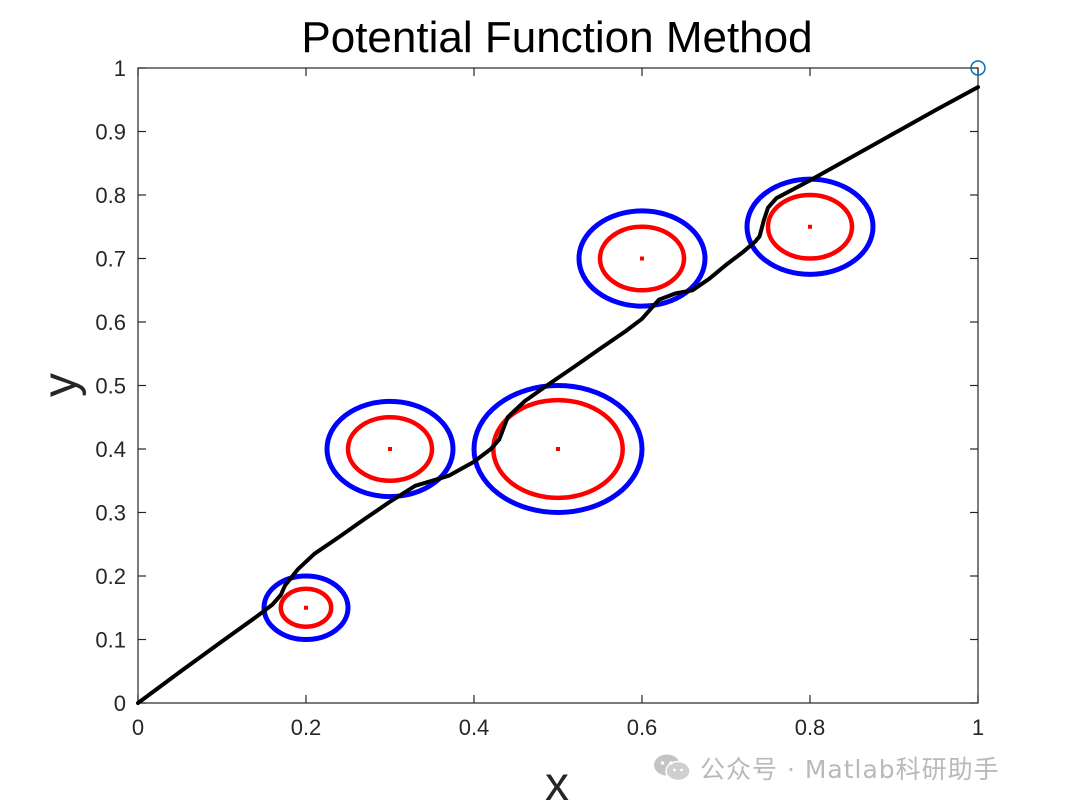 This screenshot has width=1080, height=810. I want to click on y-axis-label: y, so click(60, 385).